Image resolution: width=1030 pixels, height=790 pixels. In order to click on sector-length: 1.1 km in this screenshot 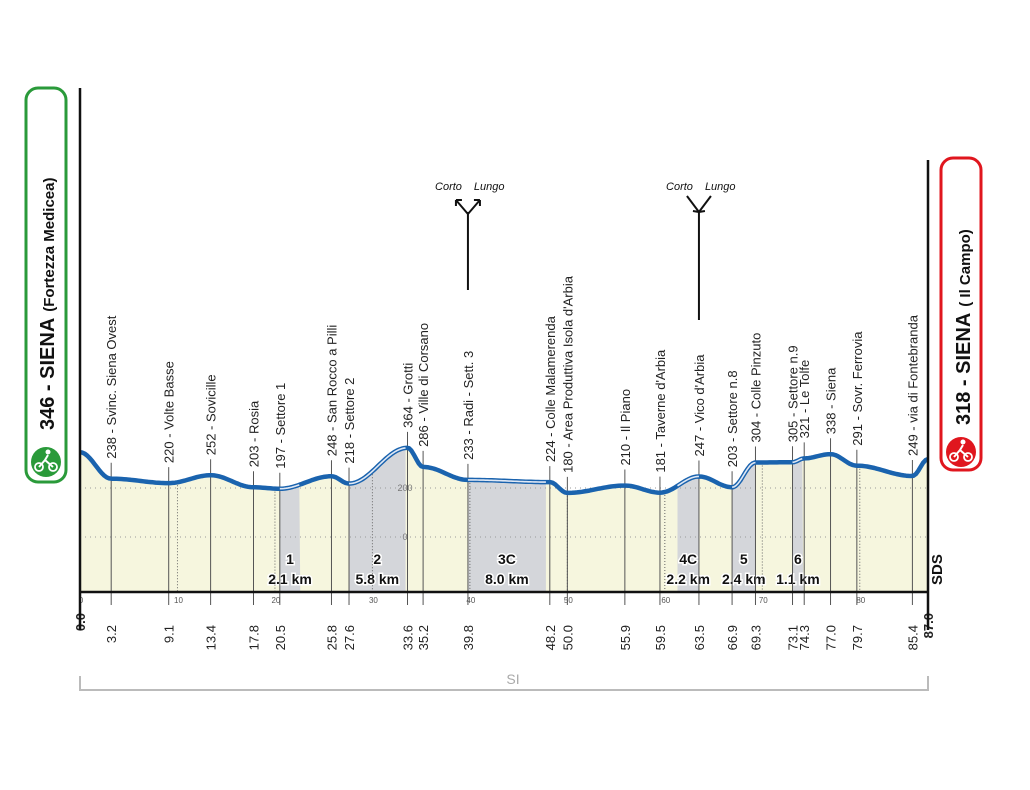, I will do `click(798, 579)`.